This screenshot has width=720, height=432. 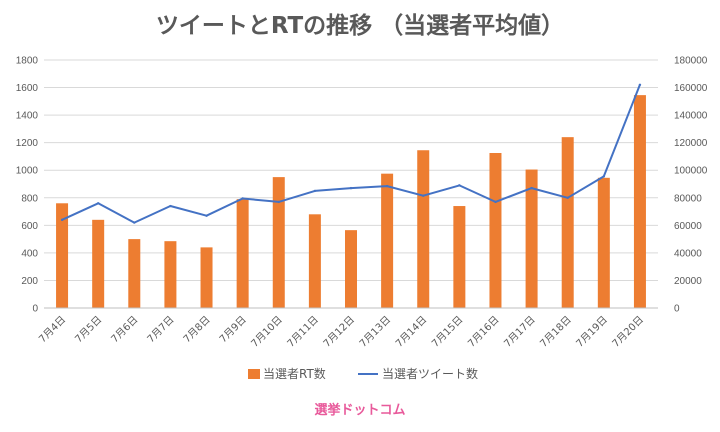 What do you see at coordinates (125, 330) in the screenshot?
I see `x-tick-label: 7月6日` at bounding box center [125, 330].